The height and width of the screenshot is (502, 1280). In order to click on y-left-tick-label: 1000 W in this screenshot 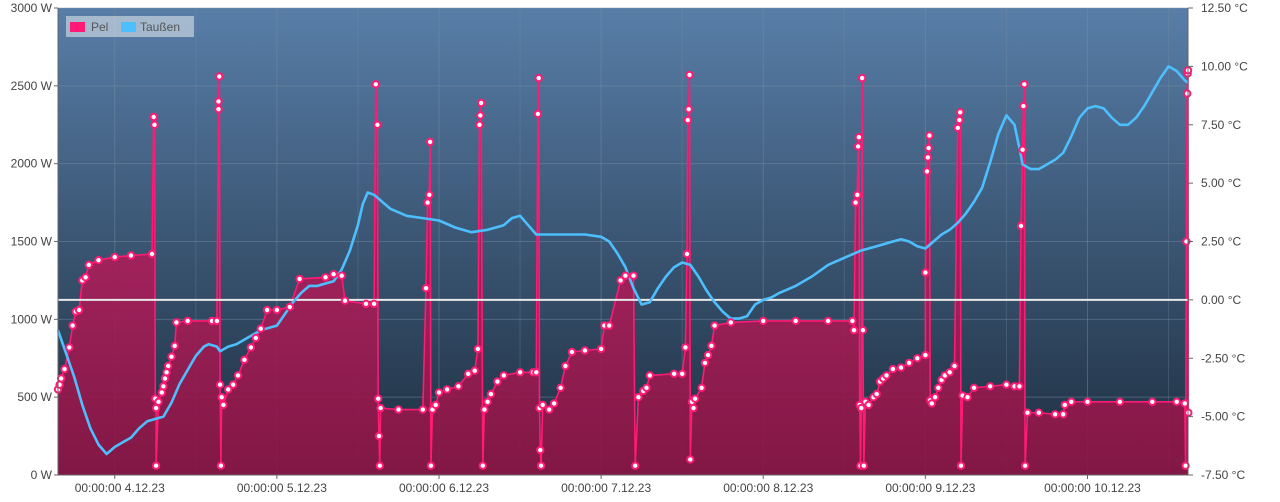, I will do `click(32, 319)`.